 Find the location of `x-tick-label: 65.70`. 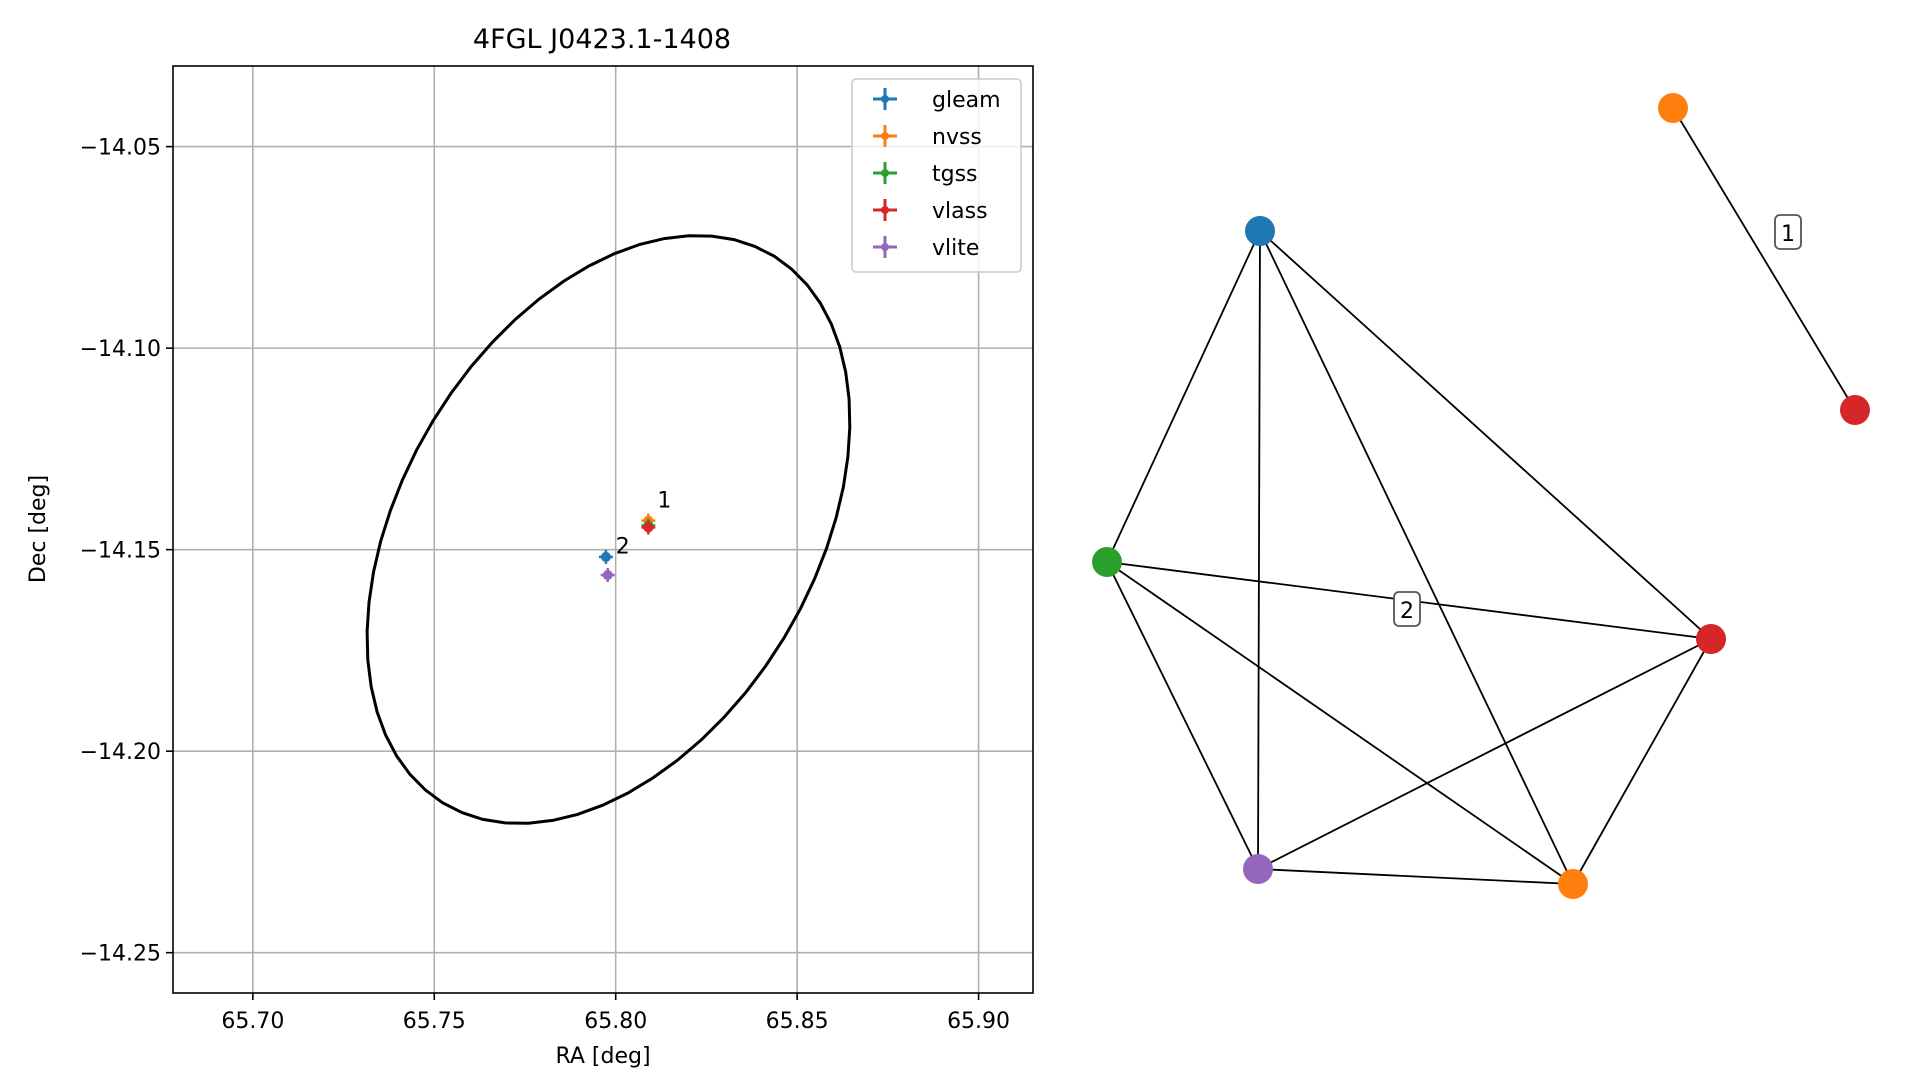

x-tick-label: 65.70 is located at coordinates (252, 1021).